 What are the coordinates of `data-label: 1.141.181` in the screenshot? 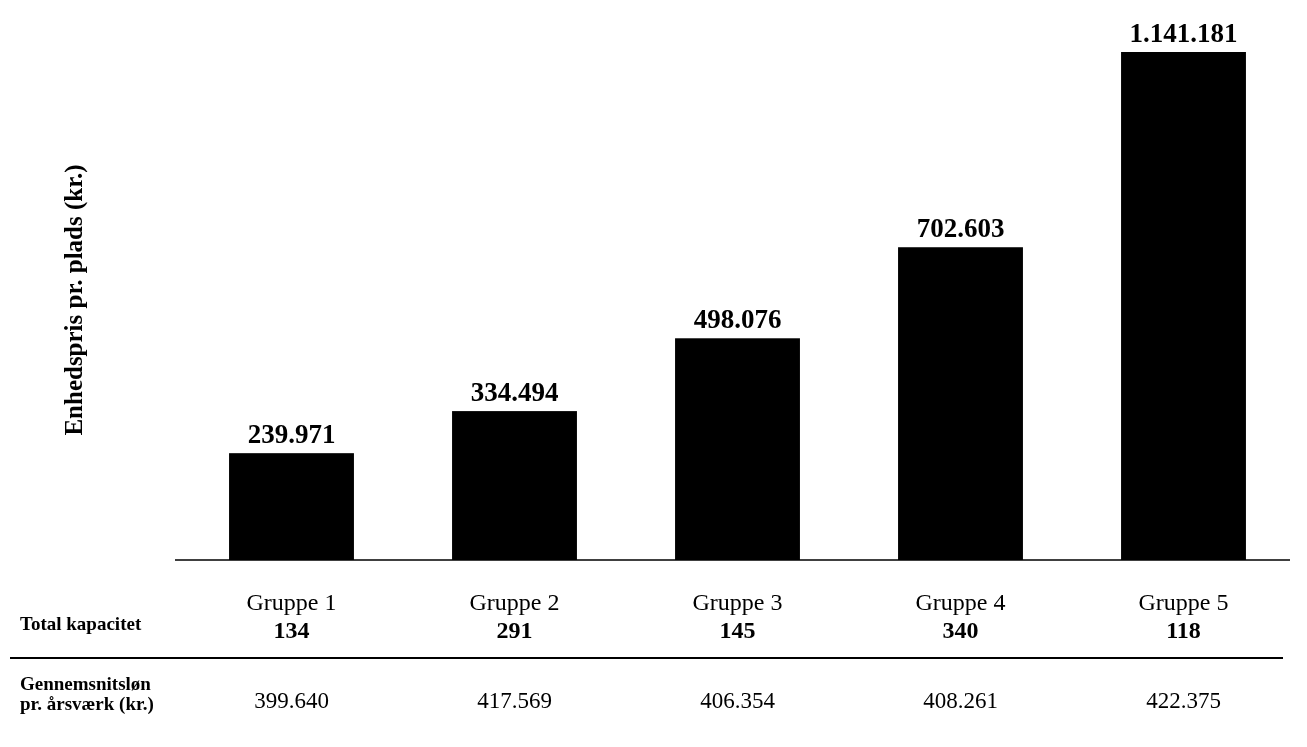 It's located at (1183, 33).